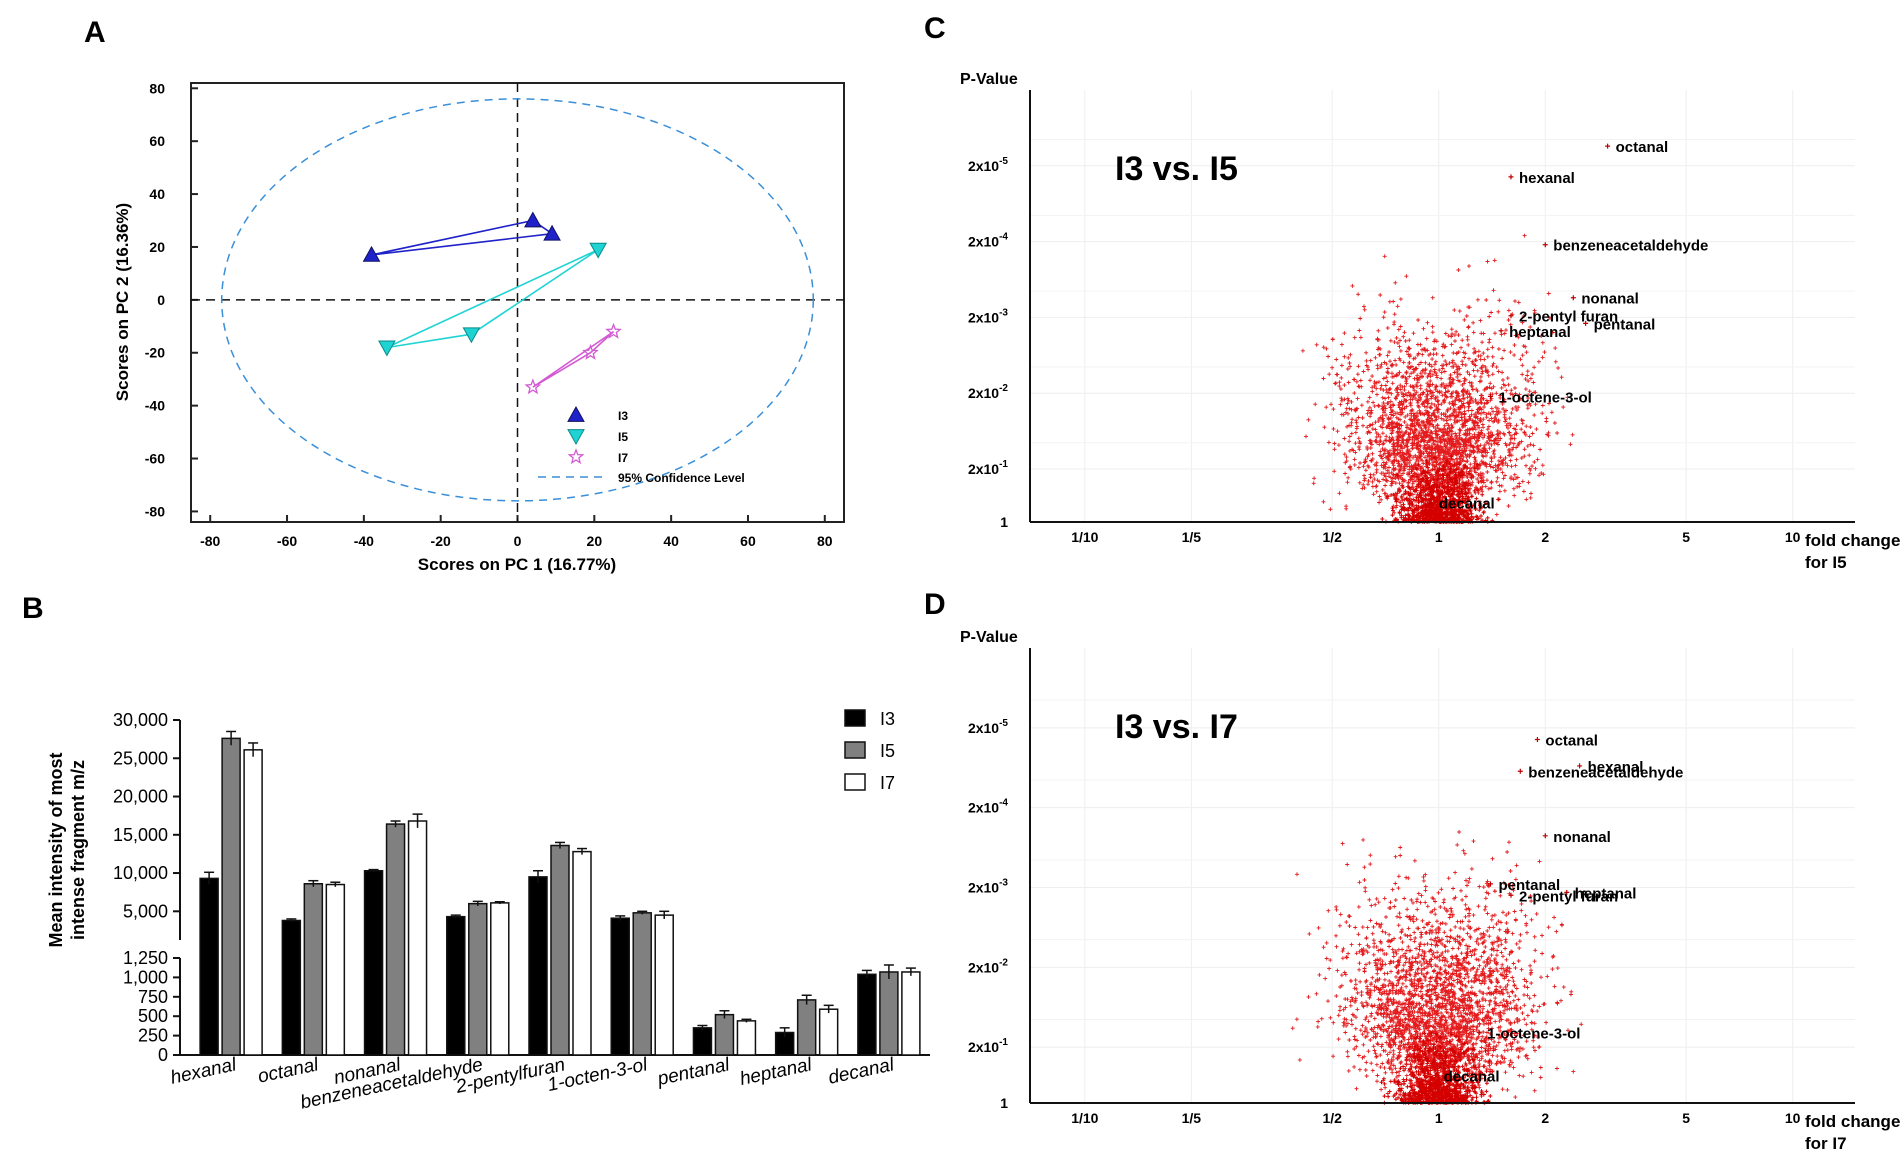  What do you see at coordinates (364, 541) in the screenshot?
I see `pca-x-tick-label: -40` at bounding box center [364, 541].